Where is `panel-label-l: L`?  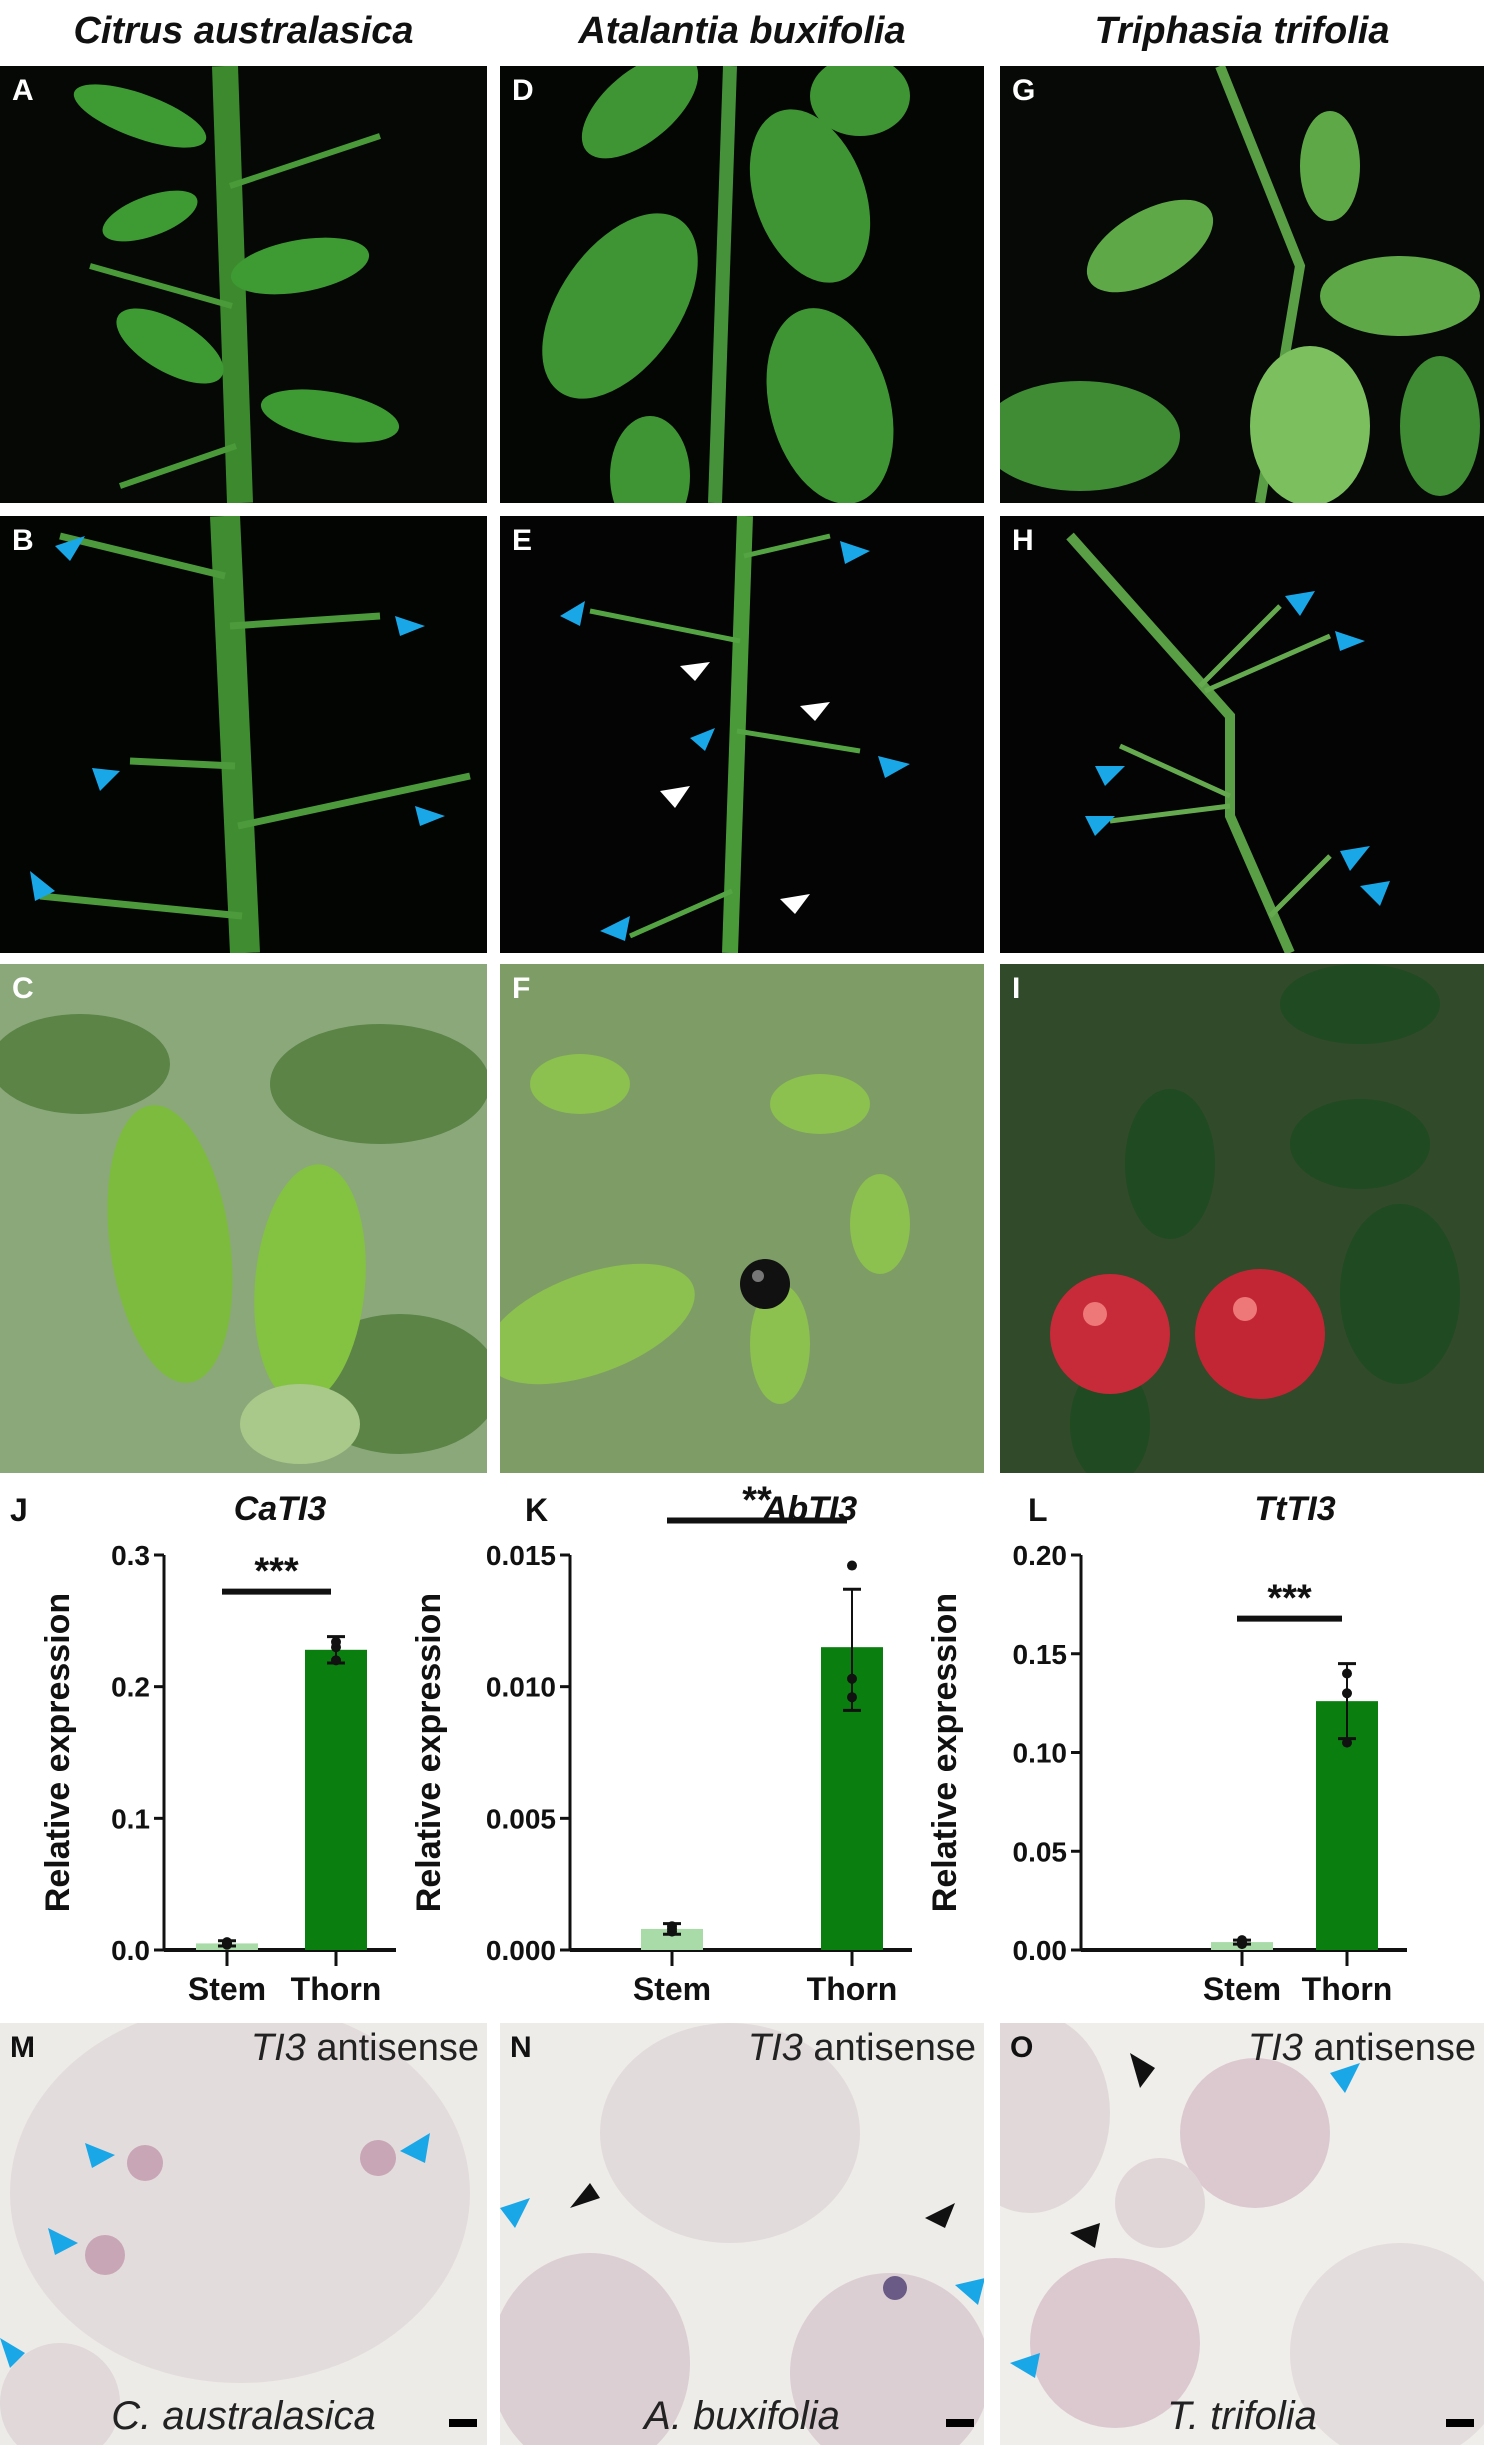 panel-label-l: L is located at coordinates (1038, 1510).